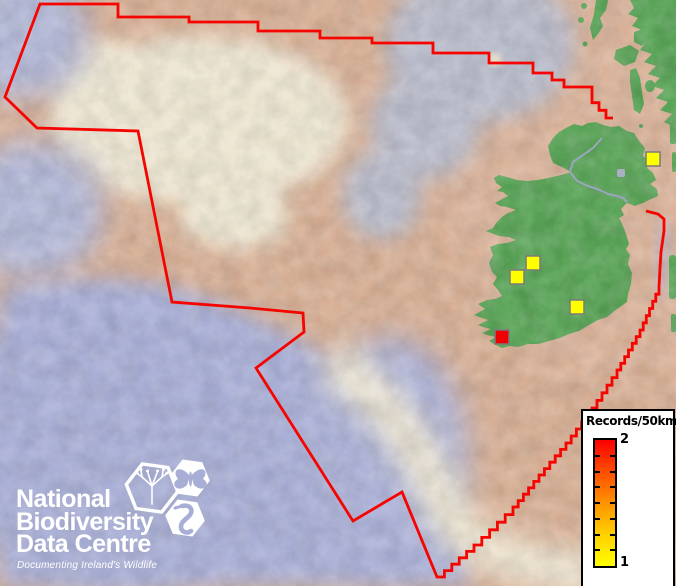 The image size is (676, 586). I want to click on logo-line-1: National, so click(63, 499).